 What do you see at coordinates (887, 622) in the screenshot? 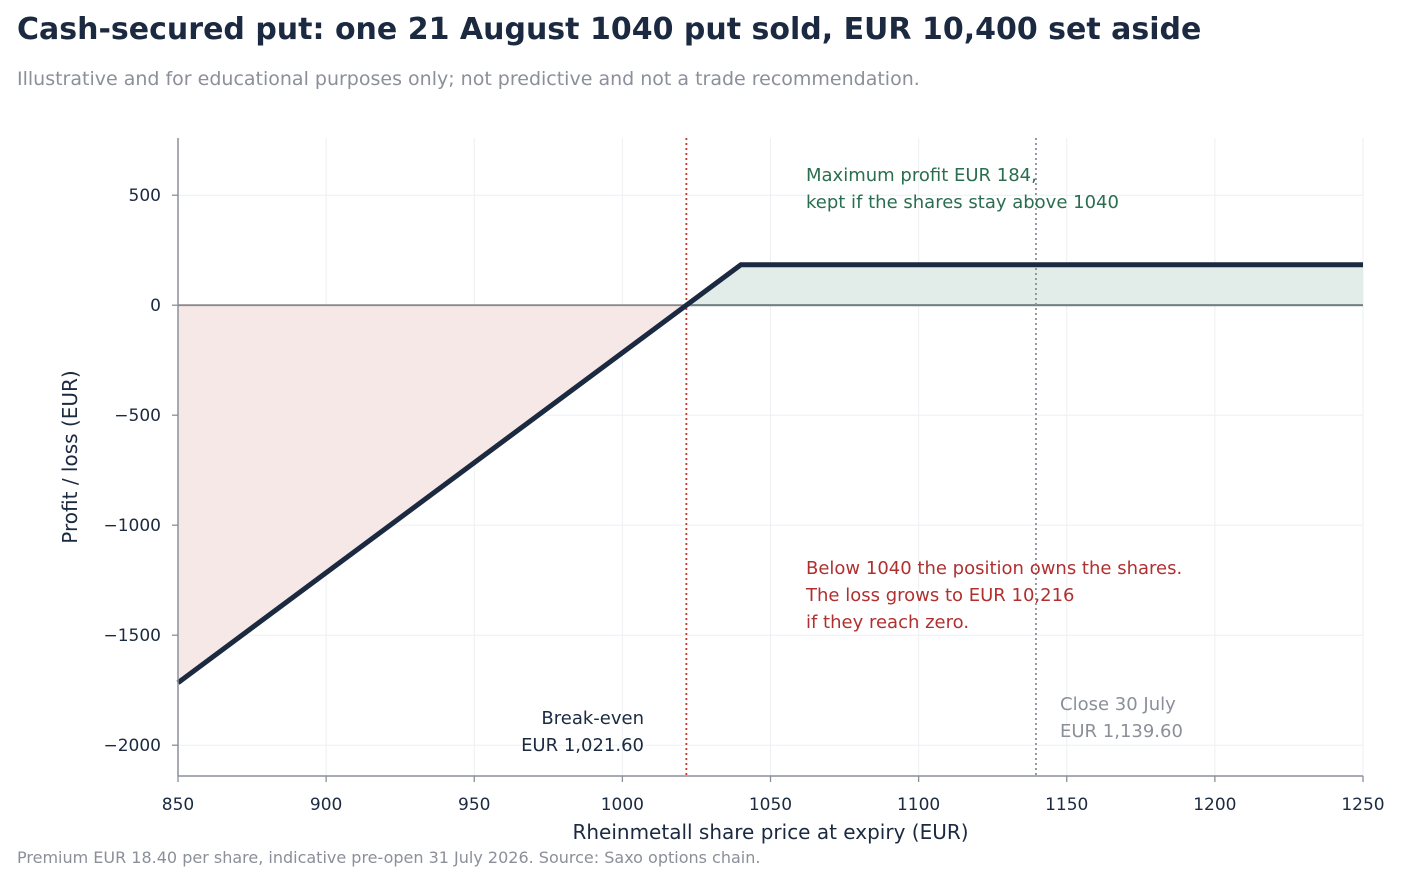
I see `loss-annotation: if they reach zero.` at bounding box center [887, 622].